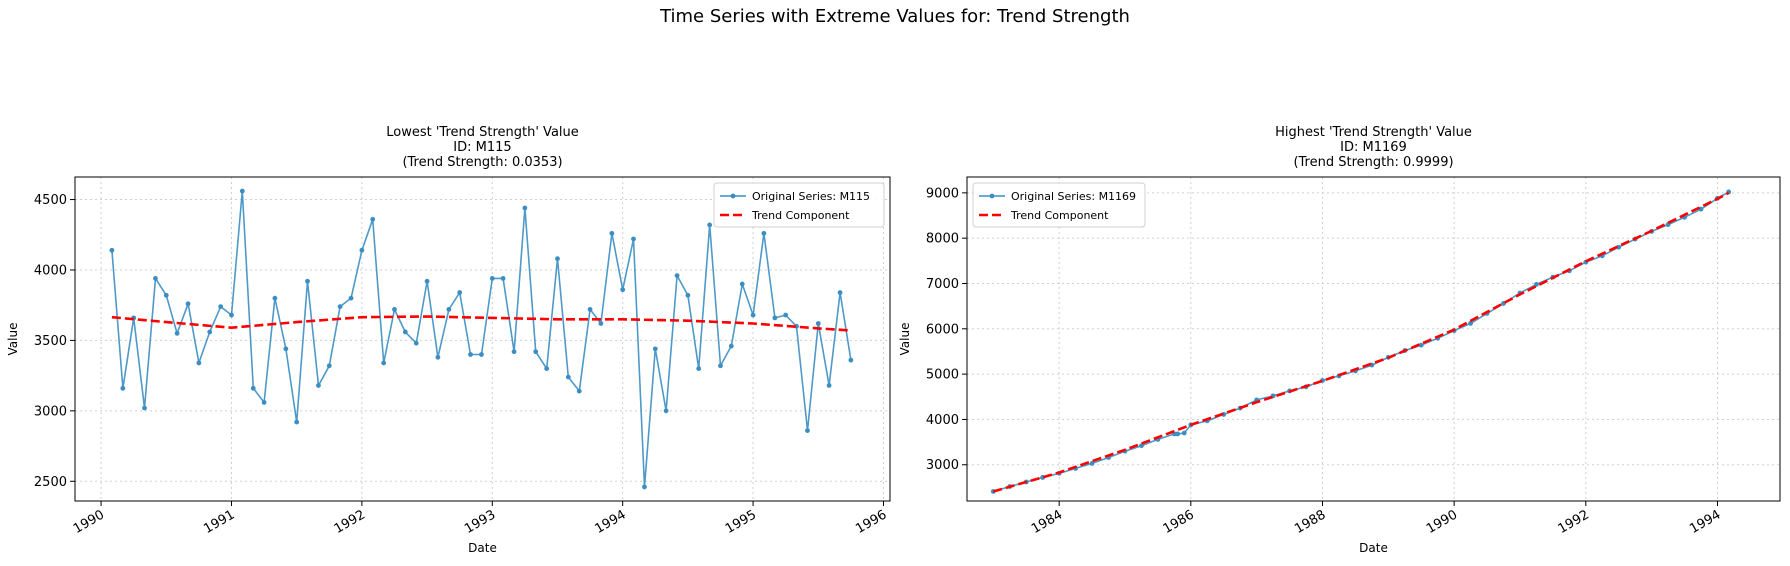  Describe the element at coordinates (482, 147) in the screenshot. I see `subplot-title-line: ID: M115` at that location.